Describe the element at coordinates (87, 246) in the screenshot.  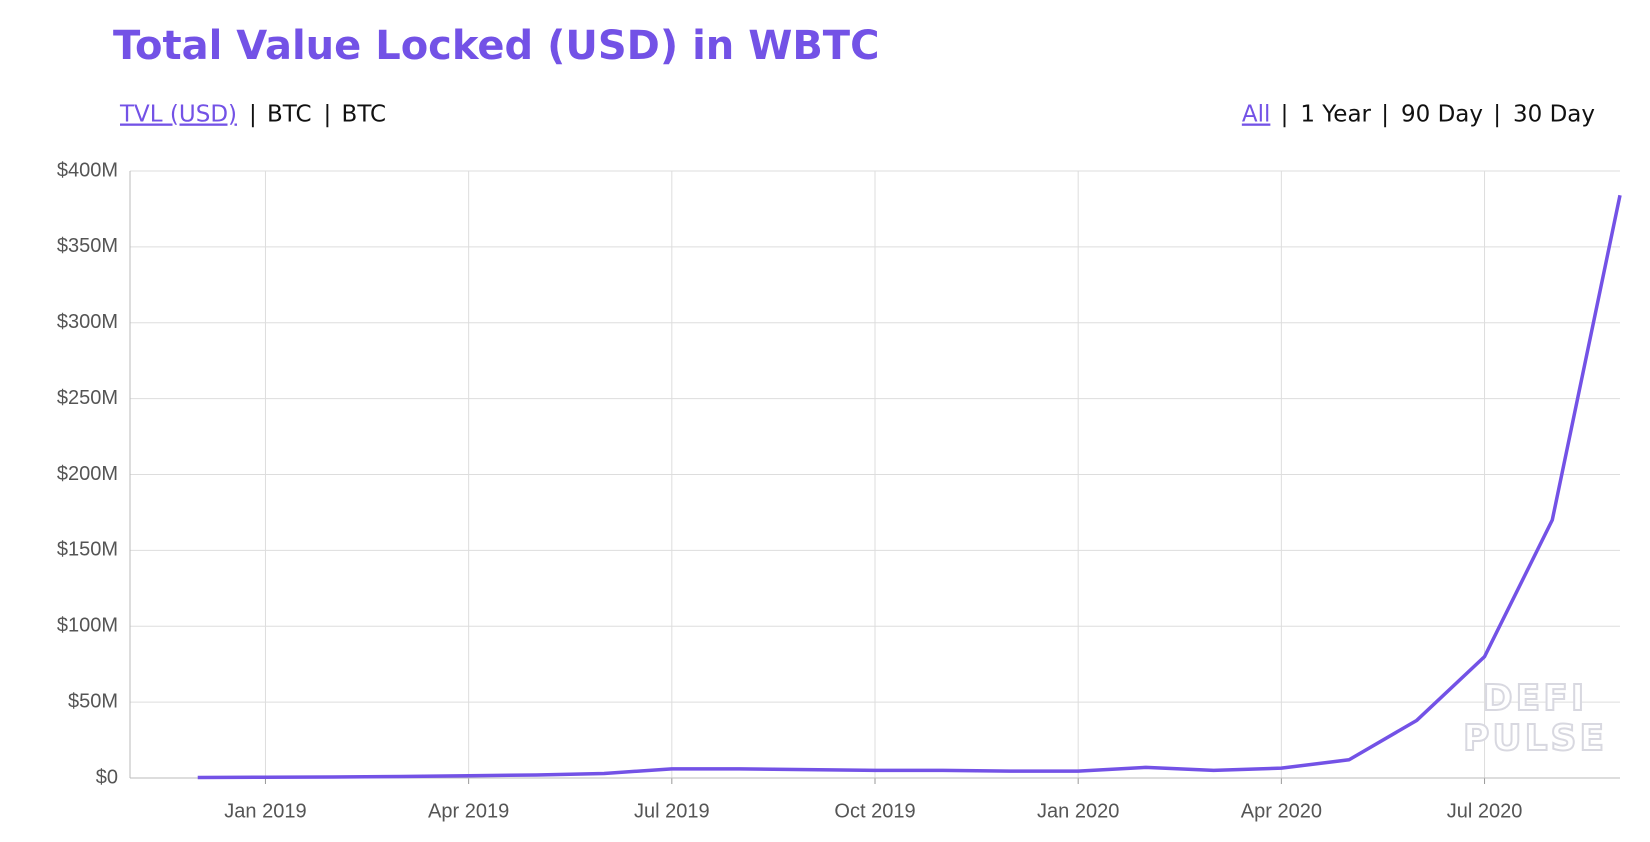
I see `y-tick-label: $350M` at that location.